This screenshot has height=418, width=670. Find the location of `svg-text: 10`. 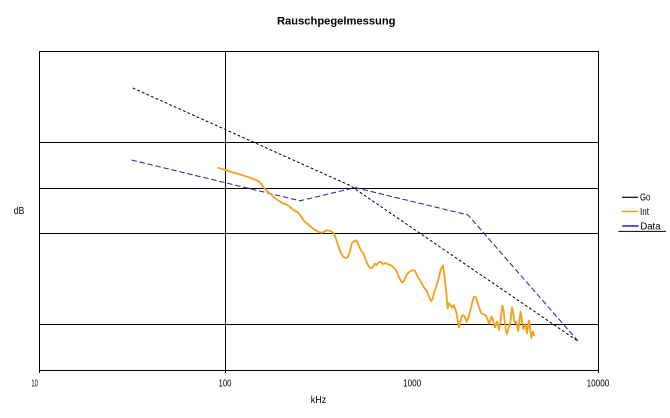

svg-text: 10 is located at coordinates (34, 384).